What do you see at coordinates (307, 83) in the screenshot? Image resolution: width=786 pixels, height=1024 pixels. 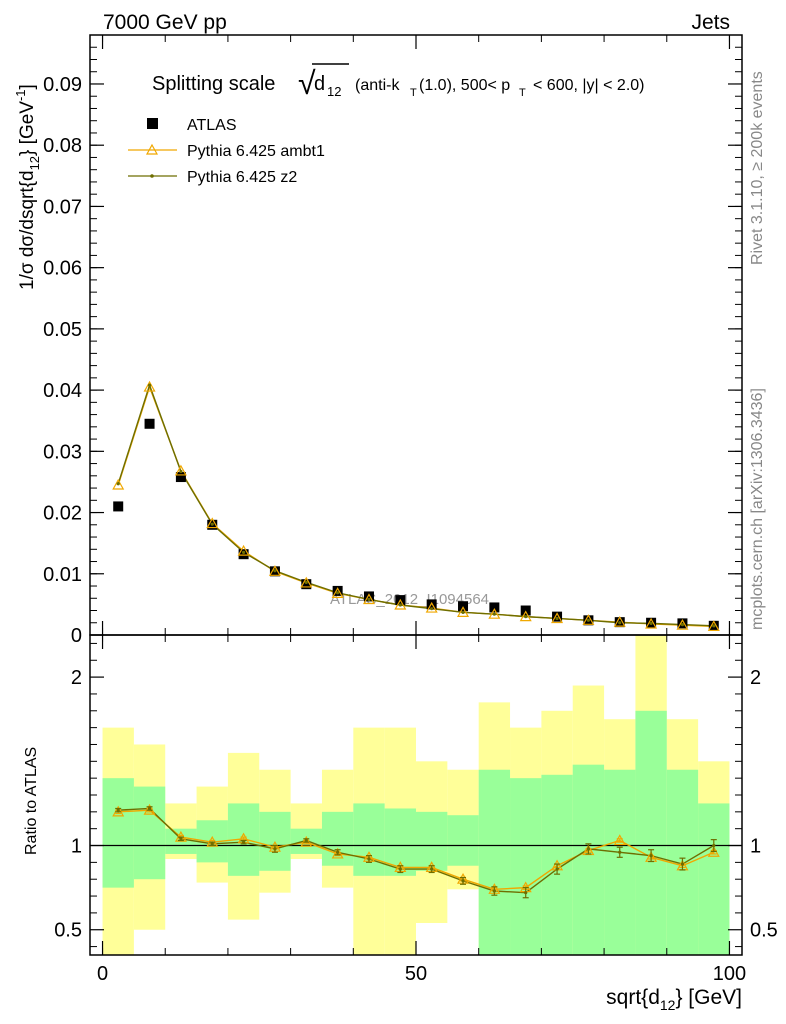 I see `title-sqrt-symbol: √` at bounding box center [307, 83].